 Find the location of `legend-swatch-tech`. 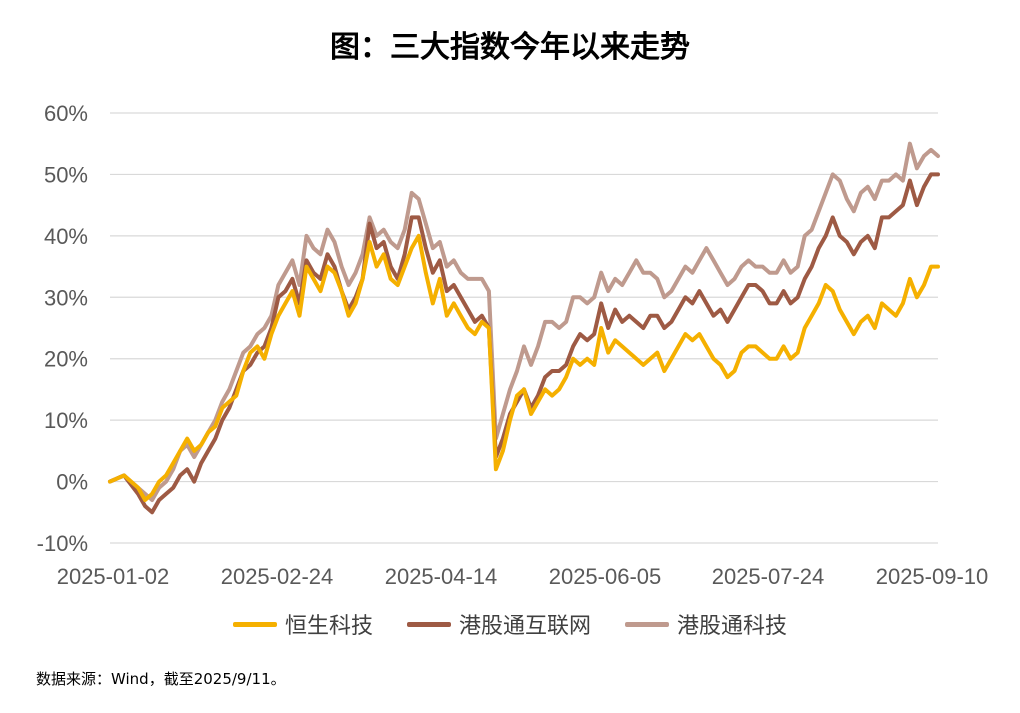

legend-swatch-tech is located at coordinates (647, 624).